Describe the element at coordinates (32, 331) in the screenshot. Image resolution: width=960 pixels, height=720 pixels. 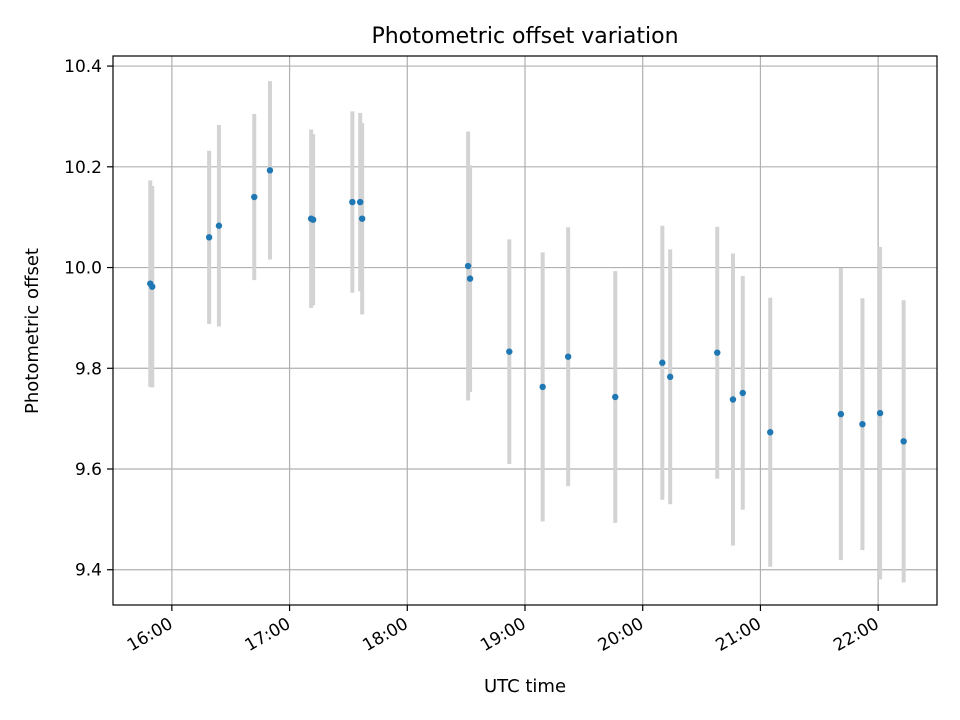
I see `y-axis-label: Photometric offset` at that location.